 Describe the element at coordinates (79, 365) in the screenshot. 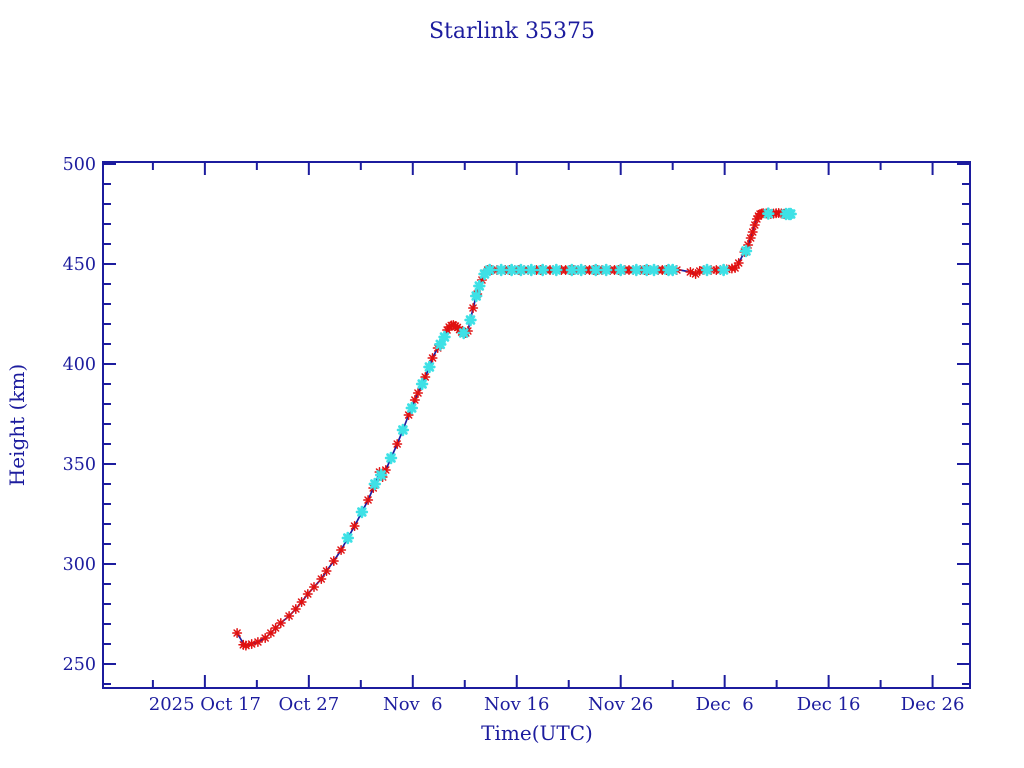

I see `y-tick-label: 400` at that location.